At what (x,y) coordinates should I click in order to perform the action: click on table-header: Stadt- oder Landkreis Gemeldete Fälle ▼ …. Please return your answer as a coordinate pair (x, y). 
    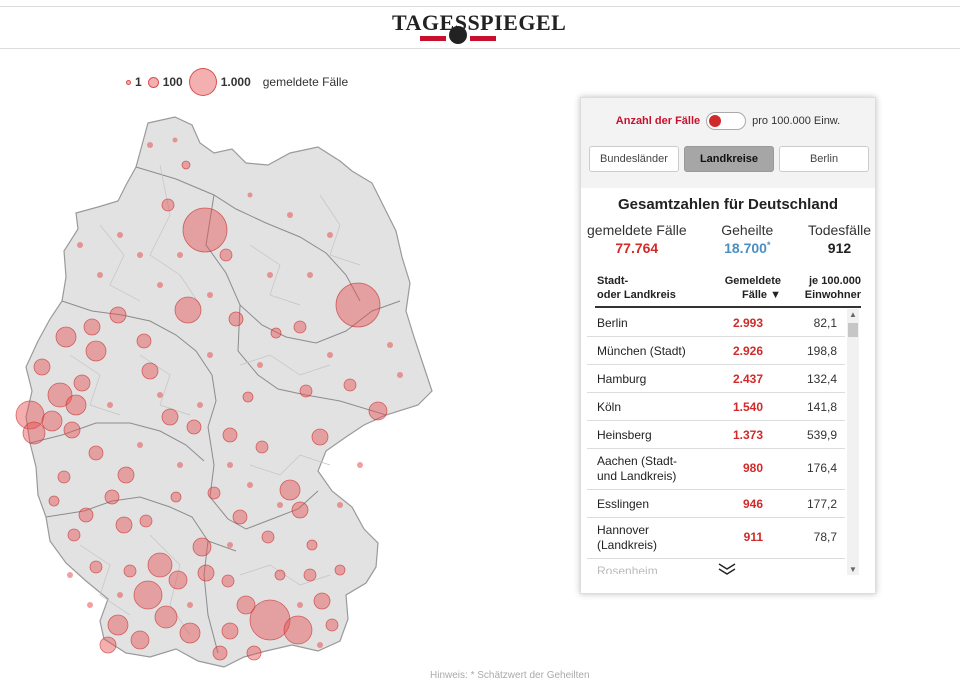
    Looking at the image, I should click on (728, 291).